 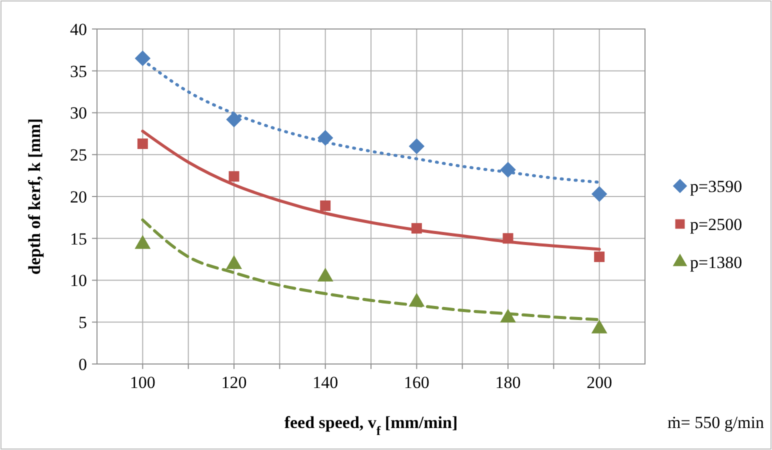 I want to click on y-tick-label: 25, so click(x=78, y=155).